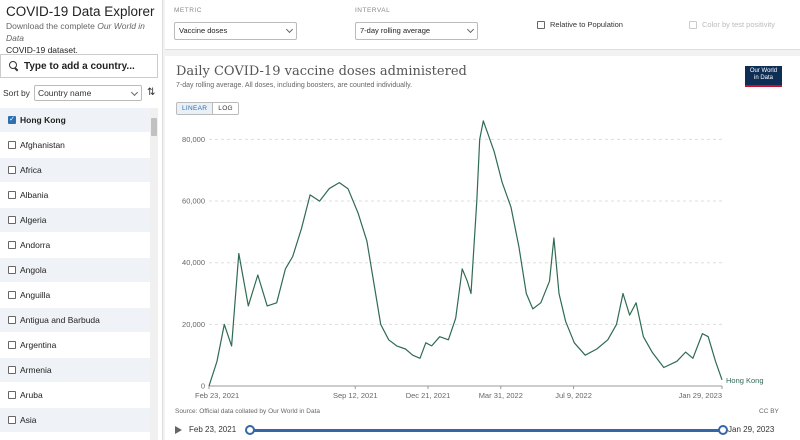  Describe the element at coordinates (203, 386) in the screenshot. I see `y-tick-label: 0` at that location.